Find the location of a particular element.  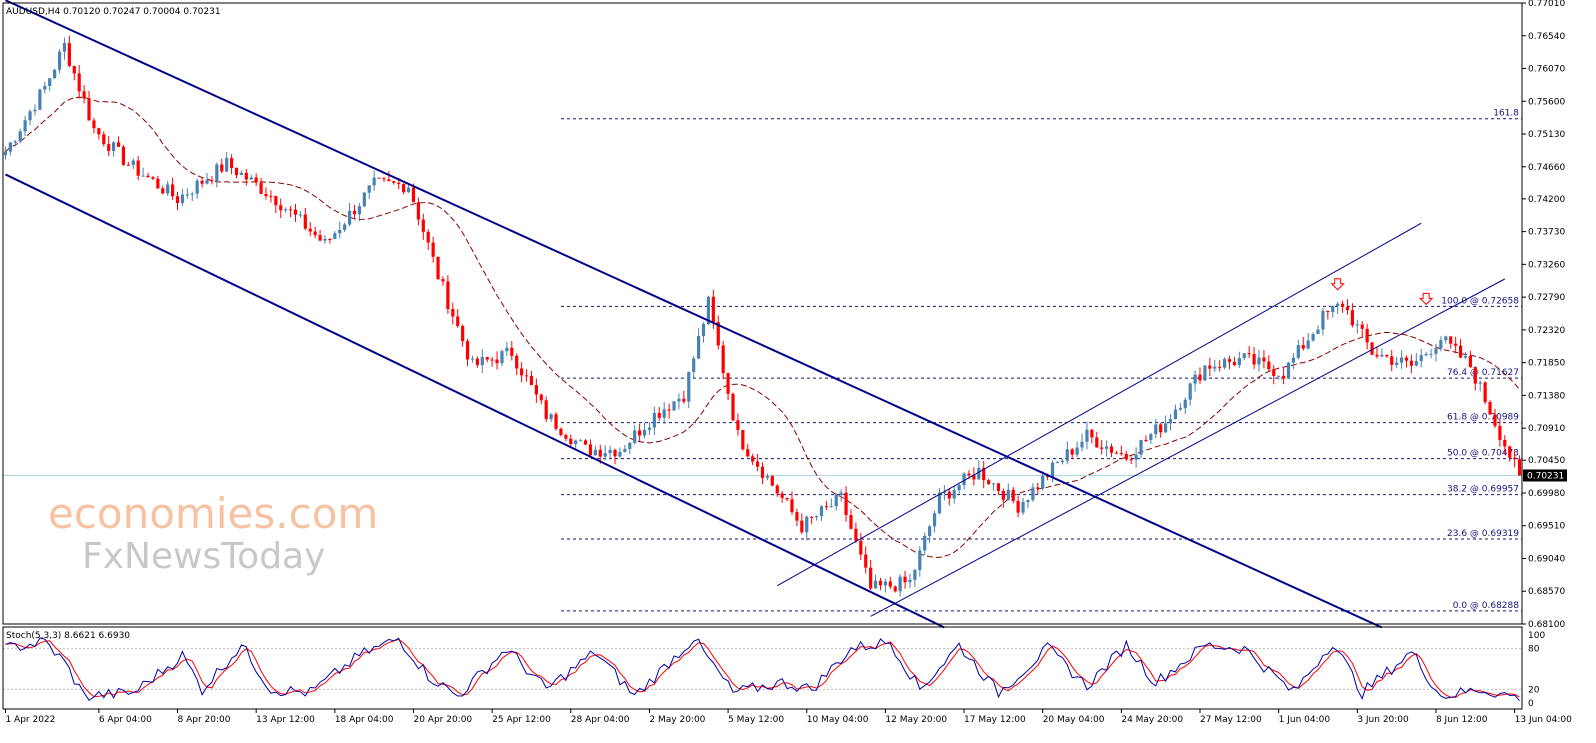

price-tick-label: 0.71380 is located at coordinates (1546, 396).